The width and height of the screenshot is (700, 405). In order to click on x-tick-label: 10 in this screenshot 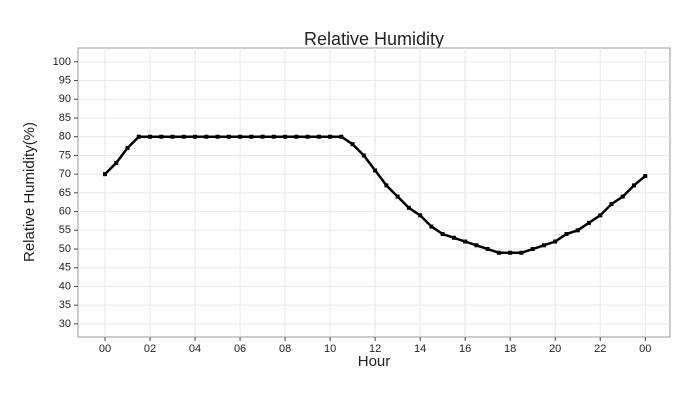, I will do `click(330, 349)`.